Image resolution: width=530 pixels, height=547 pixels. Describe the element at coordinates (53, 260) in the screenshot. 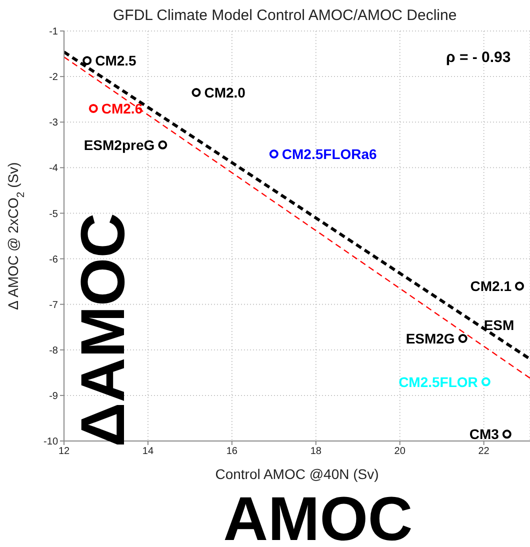

I see `y-tick-label: -6` at that location.